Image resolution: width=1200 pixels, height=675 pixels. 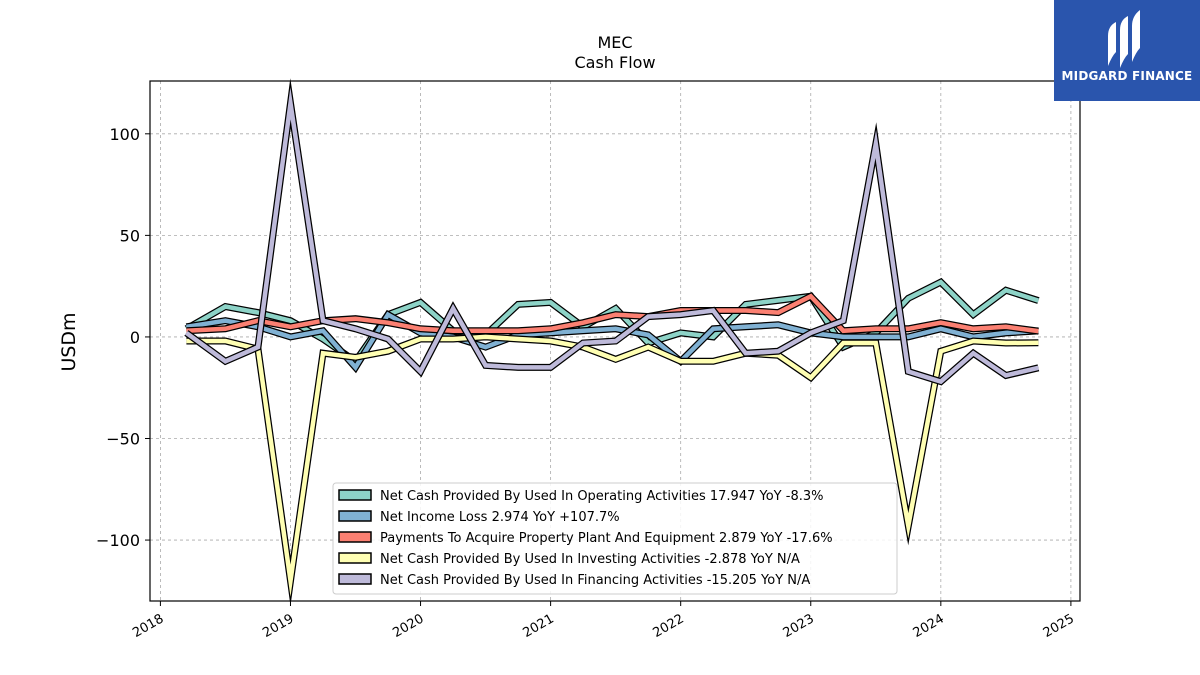 What do you see at coordinates (614, 62) in the screenshot?
I see `chart-subtitle: Cash Flow` at bounding box center [614, 62].